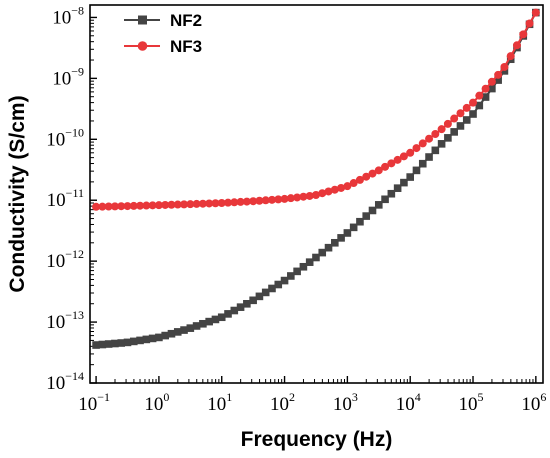 This screenshot has height=458, width=550. I want to click on x-tick-label: 10⁶, so click(533, 402).